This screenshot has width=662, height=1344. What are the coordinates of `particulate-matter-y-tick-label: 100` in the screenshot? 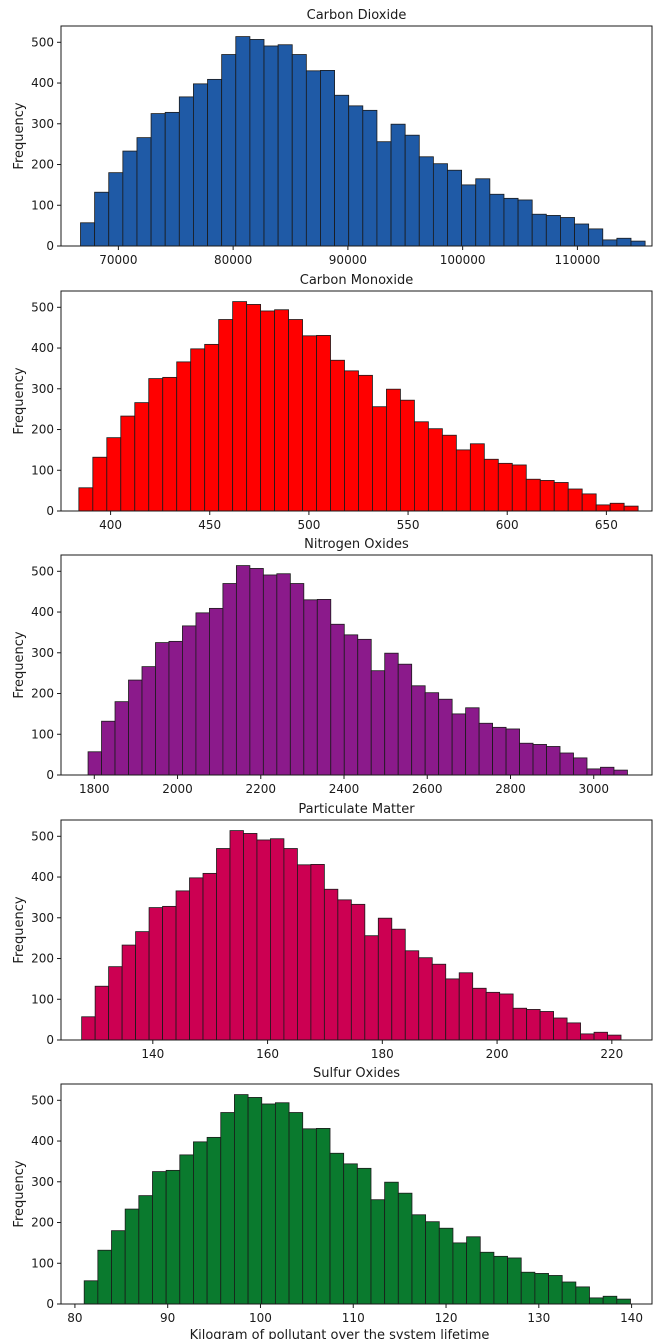 It's located at (42, 999).